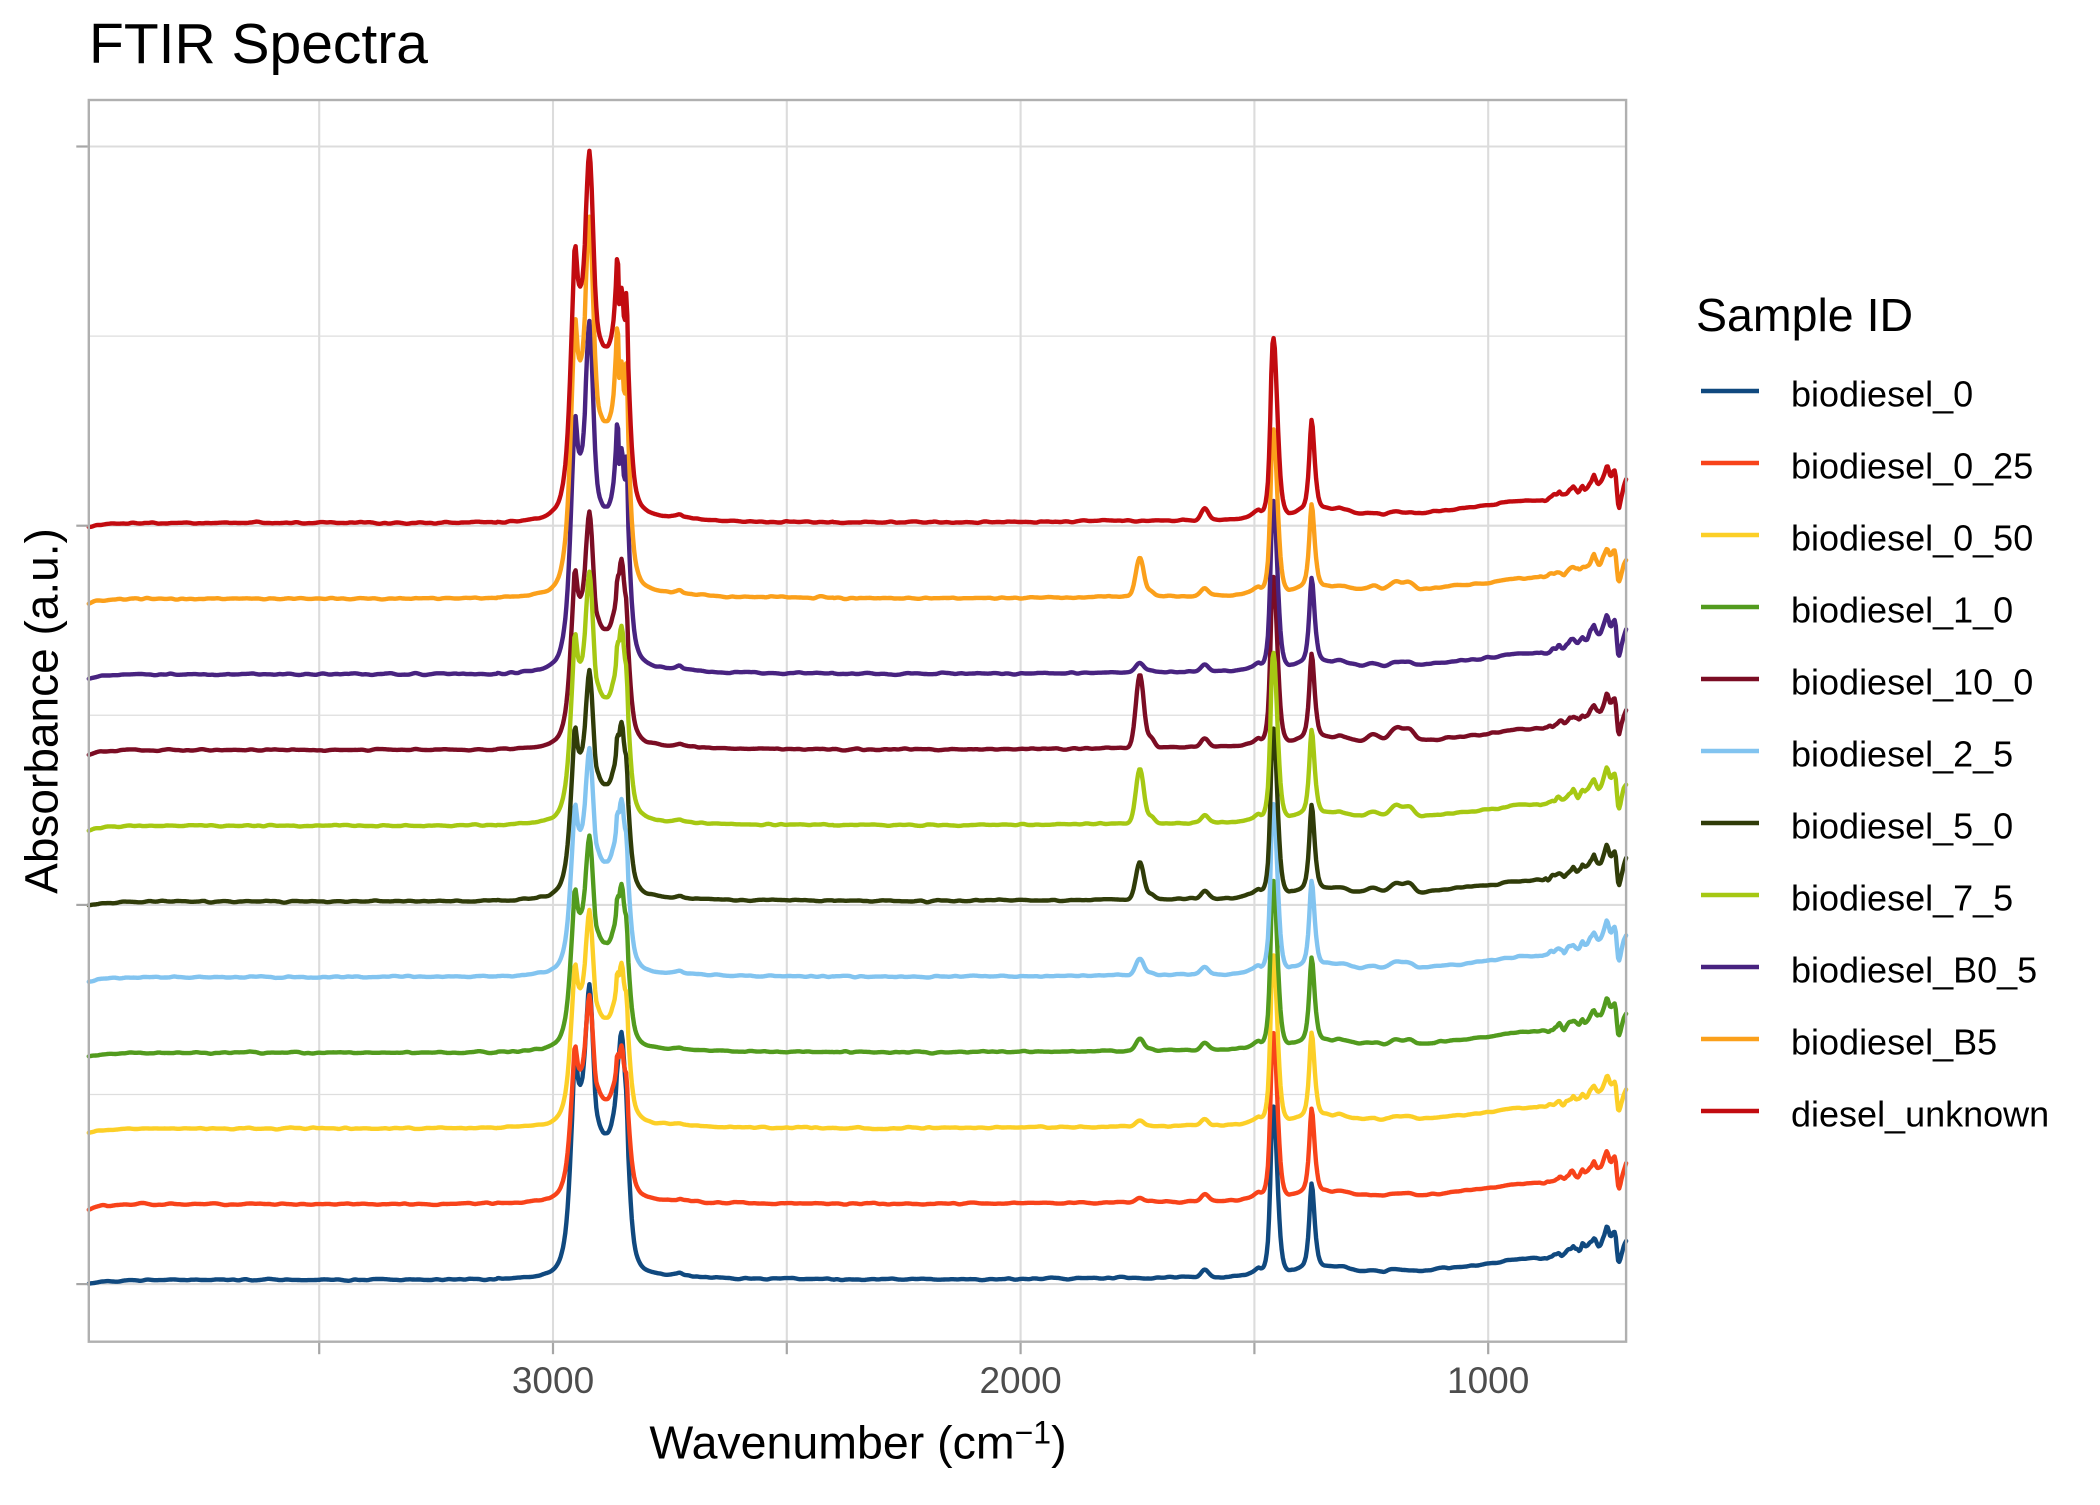 This screenshot has height=1505, width=2100. I want to click on svg-text: Absorbance (a.u.), so click(42, 711).